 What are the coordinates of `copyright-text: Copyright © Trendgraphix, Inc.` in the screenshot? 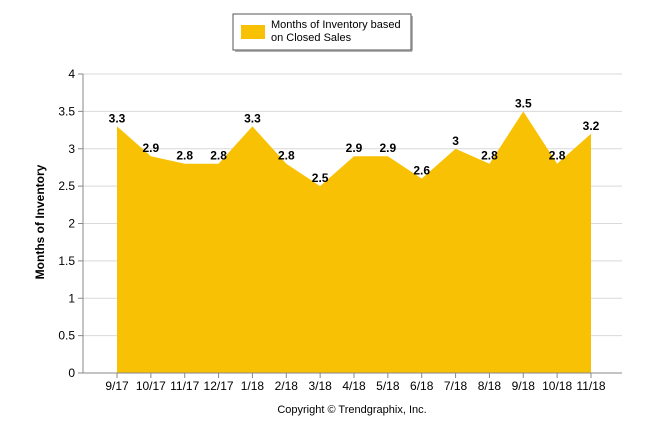 It's located at (351, 410).